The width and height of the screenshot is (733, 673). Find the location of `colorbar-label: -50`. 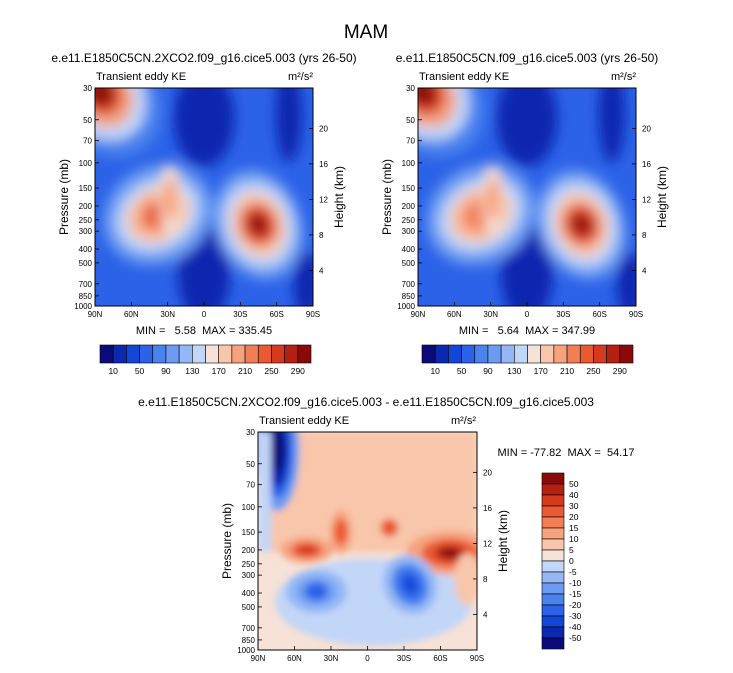

colorbar-label: -50 is located at coordinates (575, 638).